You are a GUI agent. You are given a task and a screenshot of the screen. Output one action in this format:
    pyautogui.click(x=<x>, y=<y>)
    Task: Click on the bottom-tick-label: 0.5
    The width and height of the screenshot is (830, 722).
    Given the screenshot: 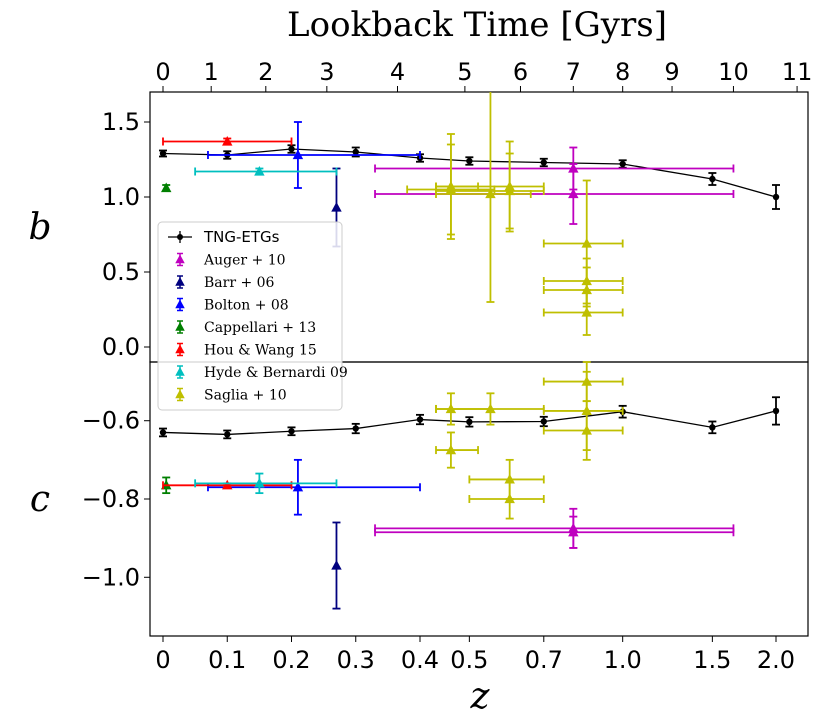 What is the action you would take?
    pyautogui.click(x=469, y=660)
    